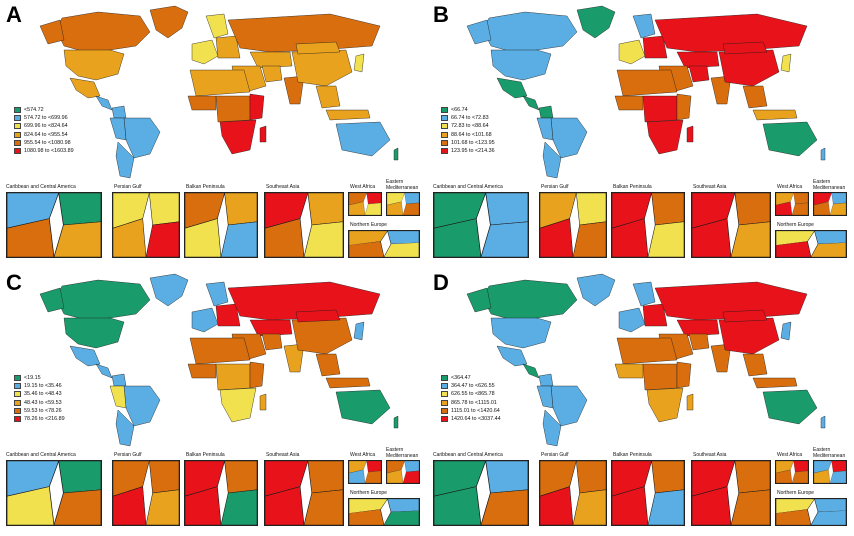 Image resolution: width=854 pixels, height=536 pixels. I want to click on region-mongolia, so click(745, 316).